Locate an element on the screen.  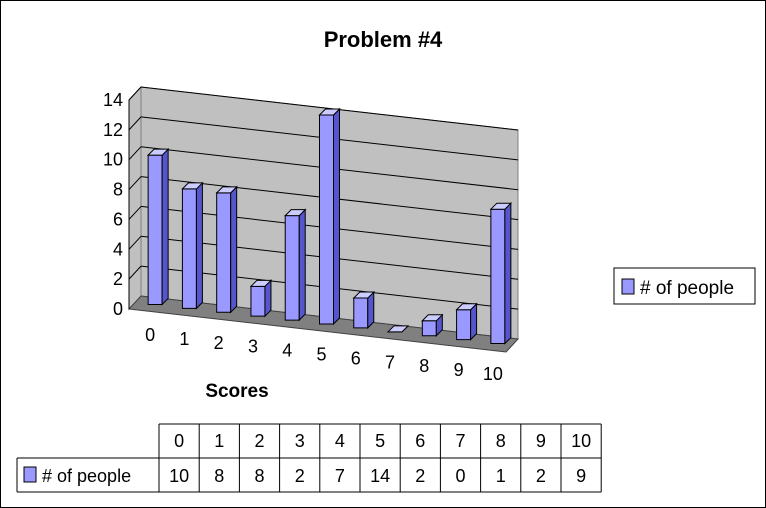
y-tick-label: 8 is located at coordinates (118, 190).